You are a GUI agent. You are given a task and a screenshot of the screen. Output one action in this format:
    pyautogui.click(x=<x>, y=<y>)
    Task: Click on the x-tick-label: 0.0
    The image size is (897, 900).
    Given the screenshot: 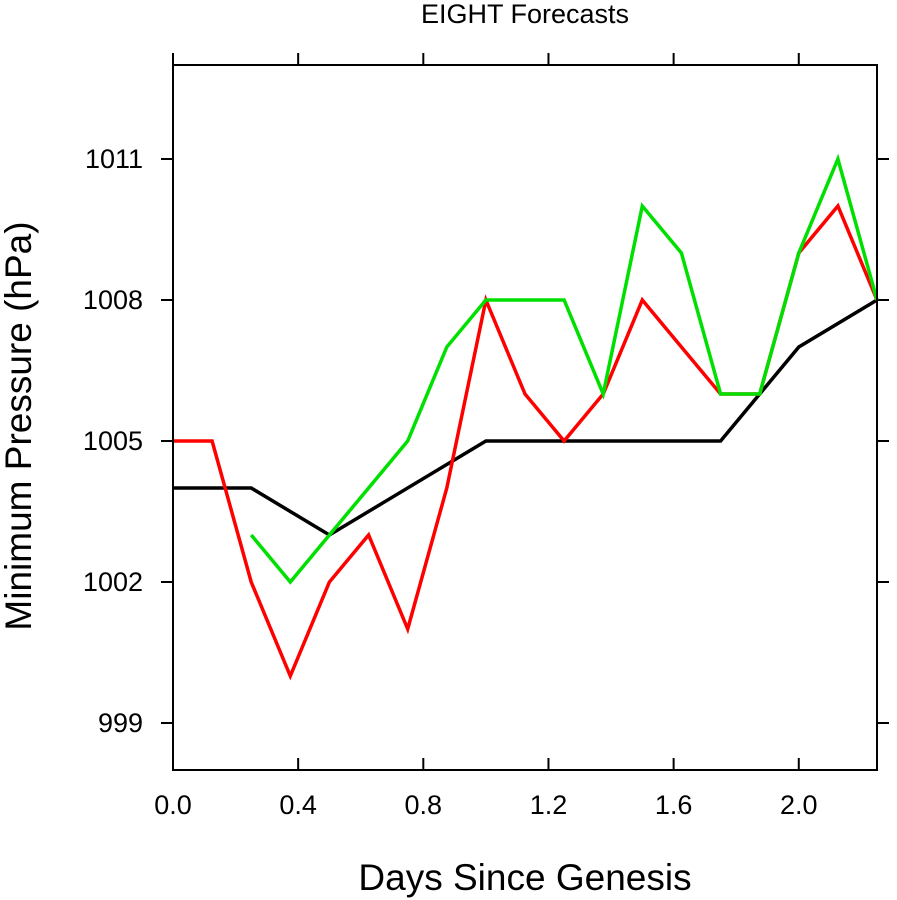 What is the action you would take?
    pyautogui.click(x=173, y=805)
    